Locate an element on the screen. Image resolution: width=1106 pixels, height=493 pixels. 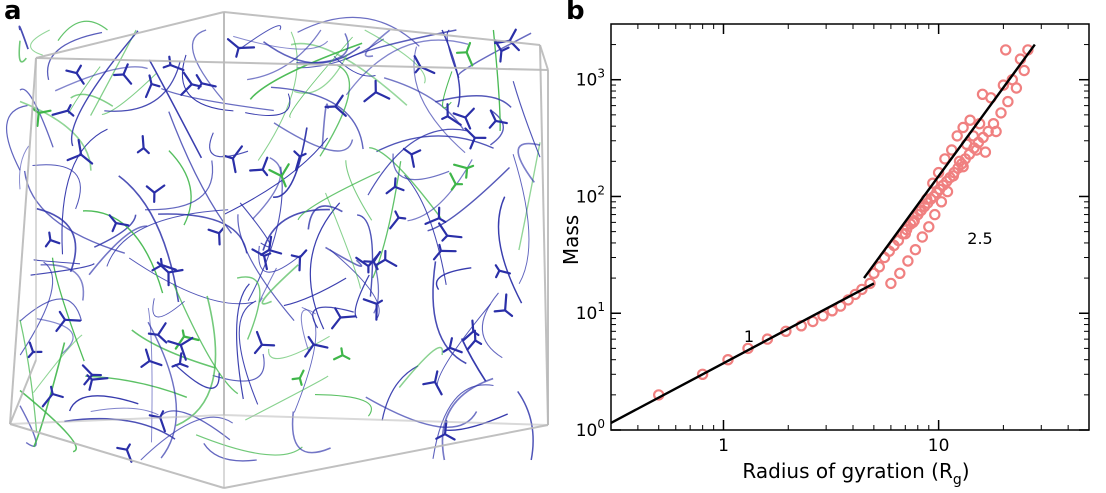
fit-line is located at coordinates (742, 353).